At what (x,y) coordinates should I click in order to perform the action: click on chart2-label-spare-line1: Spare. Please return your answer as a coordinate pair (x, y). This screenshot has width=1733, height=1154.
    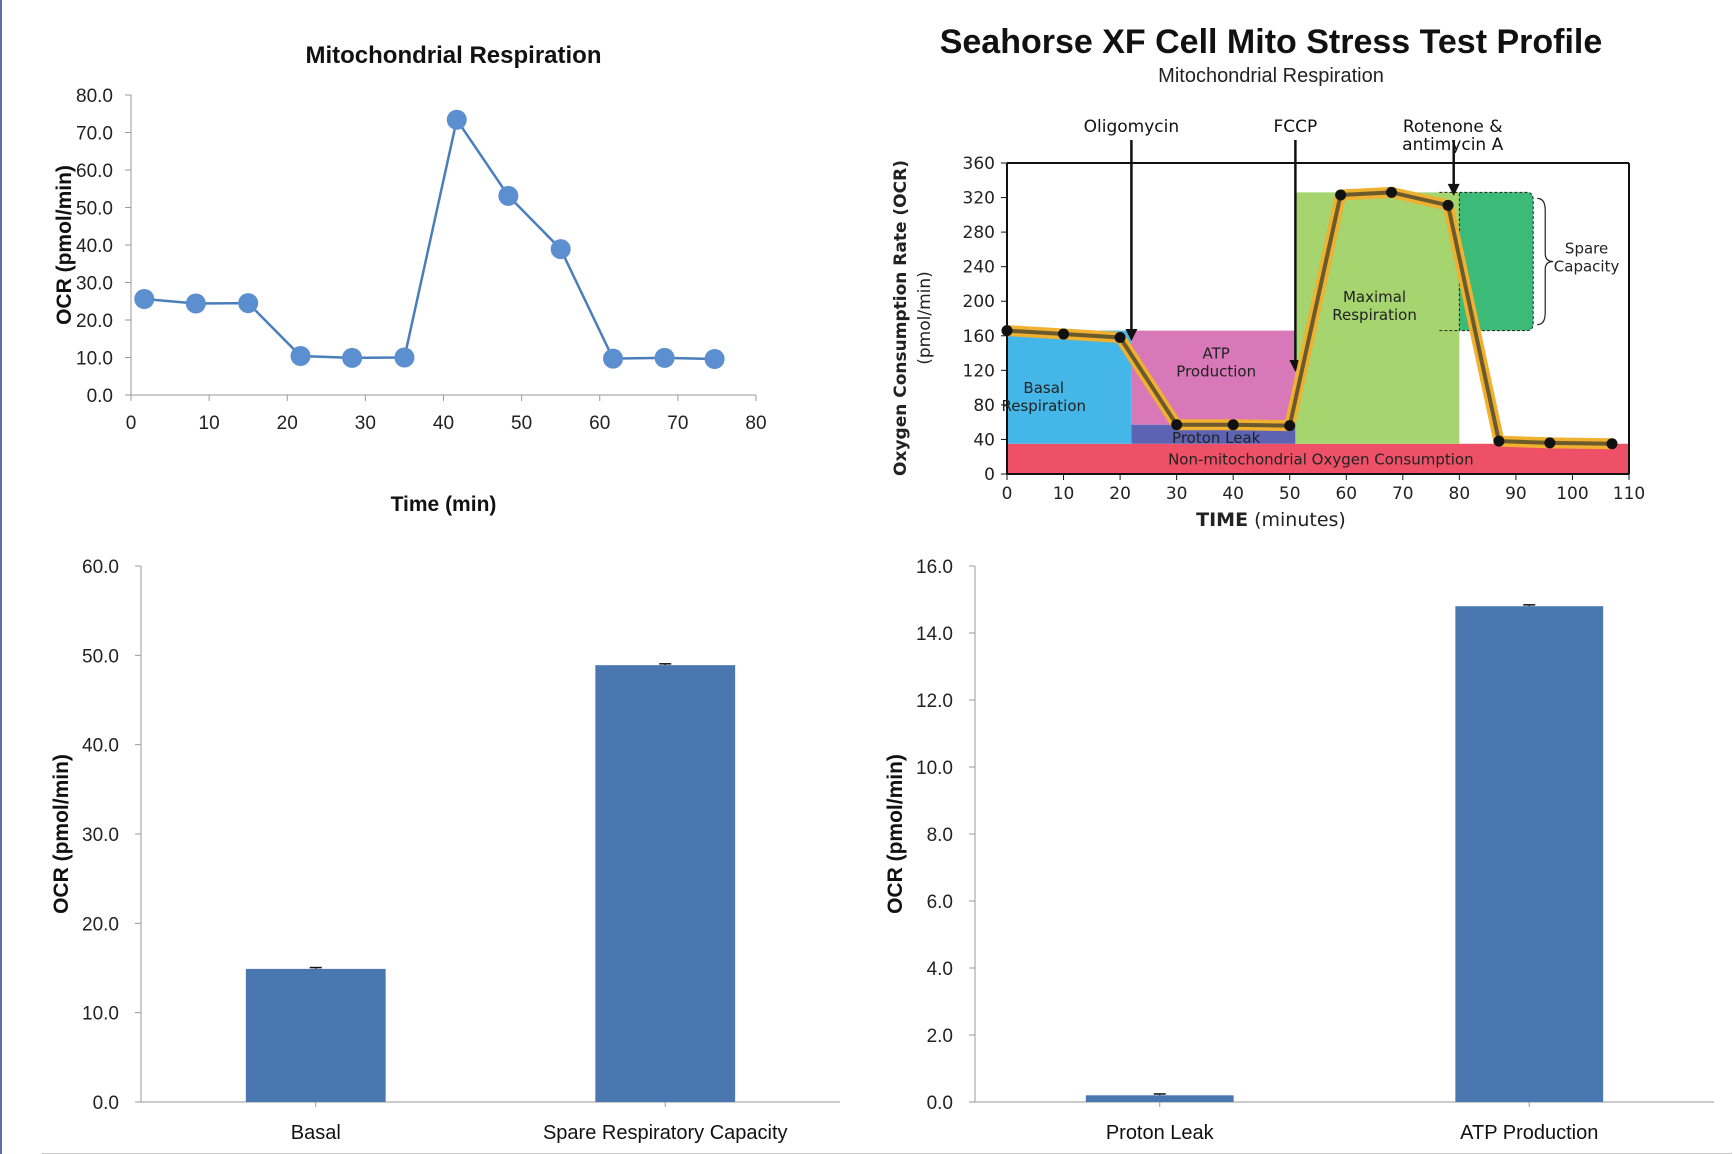
    Looking at the image, I should click on (1586, 248).